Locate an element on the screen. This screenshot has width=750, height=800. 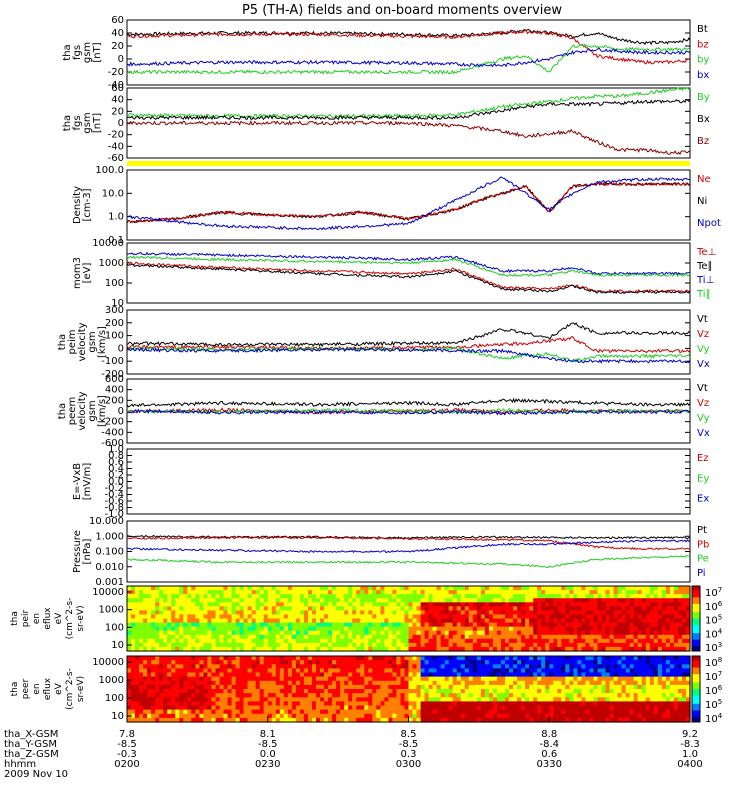
y-tick-label: 10 is located at coordinates (117, 716).